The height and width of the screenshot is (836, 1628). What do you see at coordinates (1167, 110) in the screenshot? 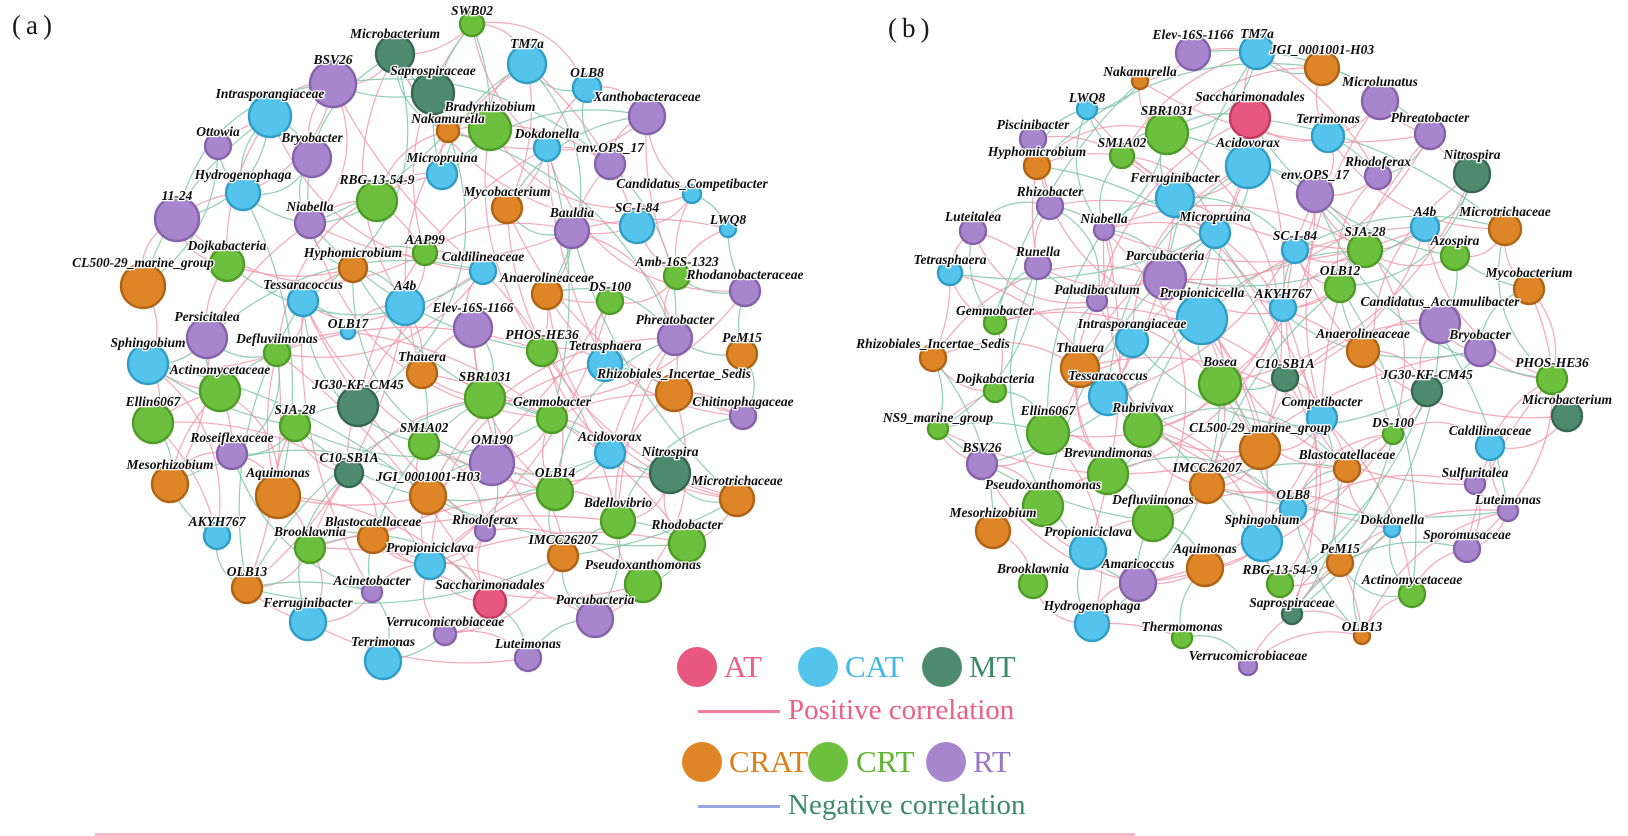
I see `taxon-label: SBR1031` at bounding box center [1167, 110].